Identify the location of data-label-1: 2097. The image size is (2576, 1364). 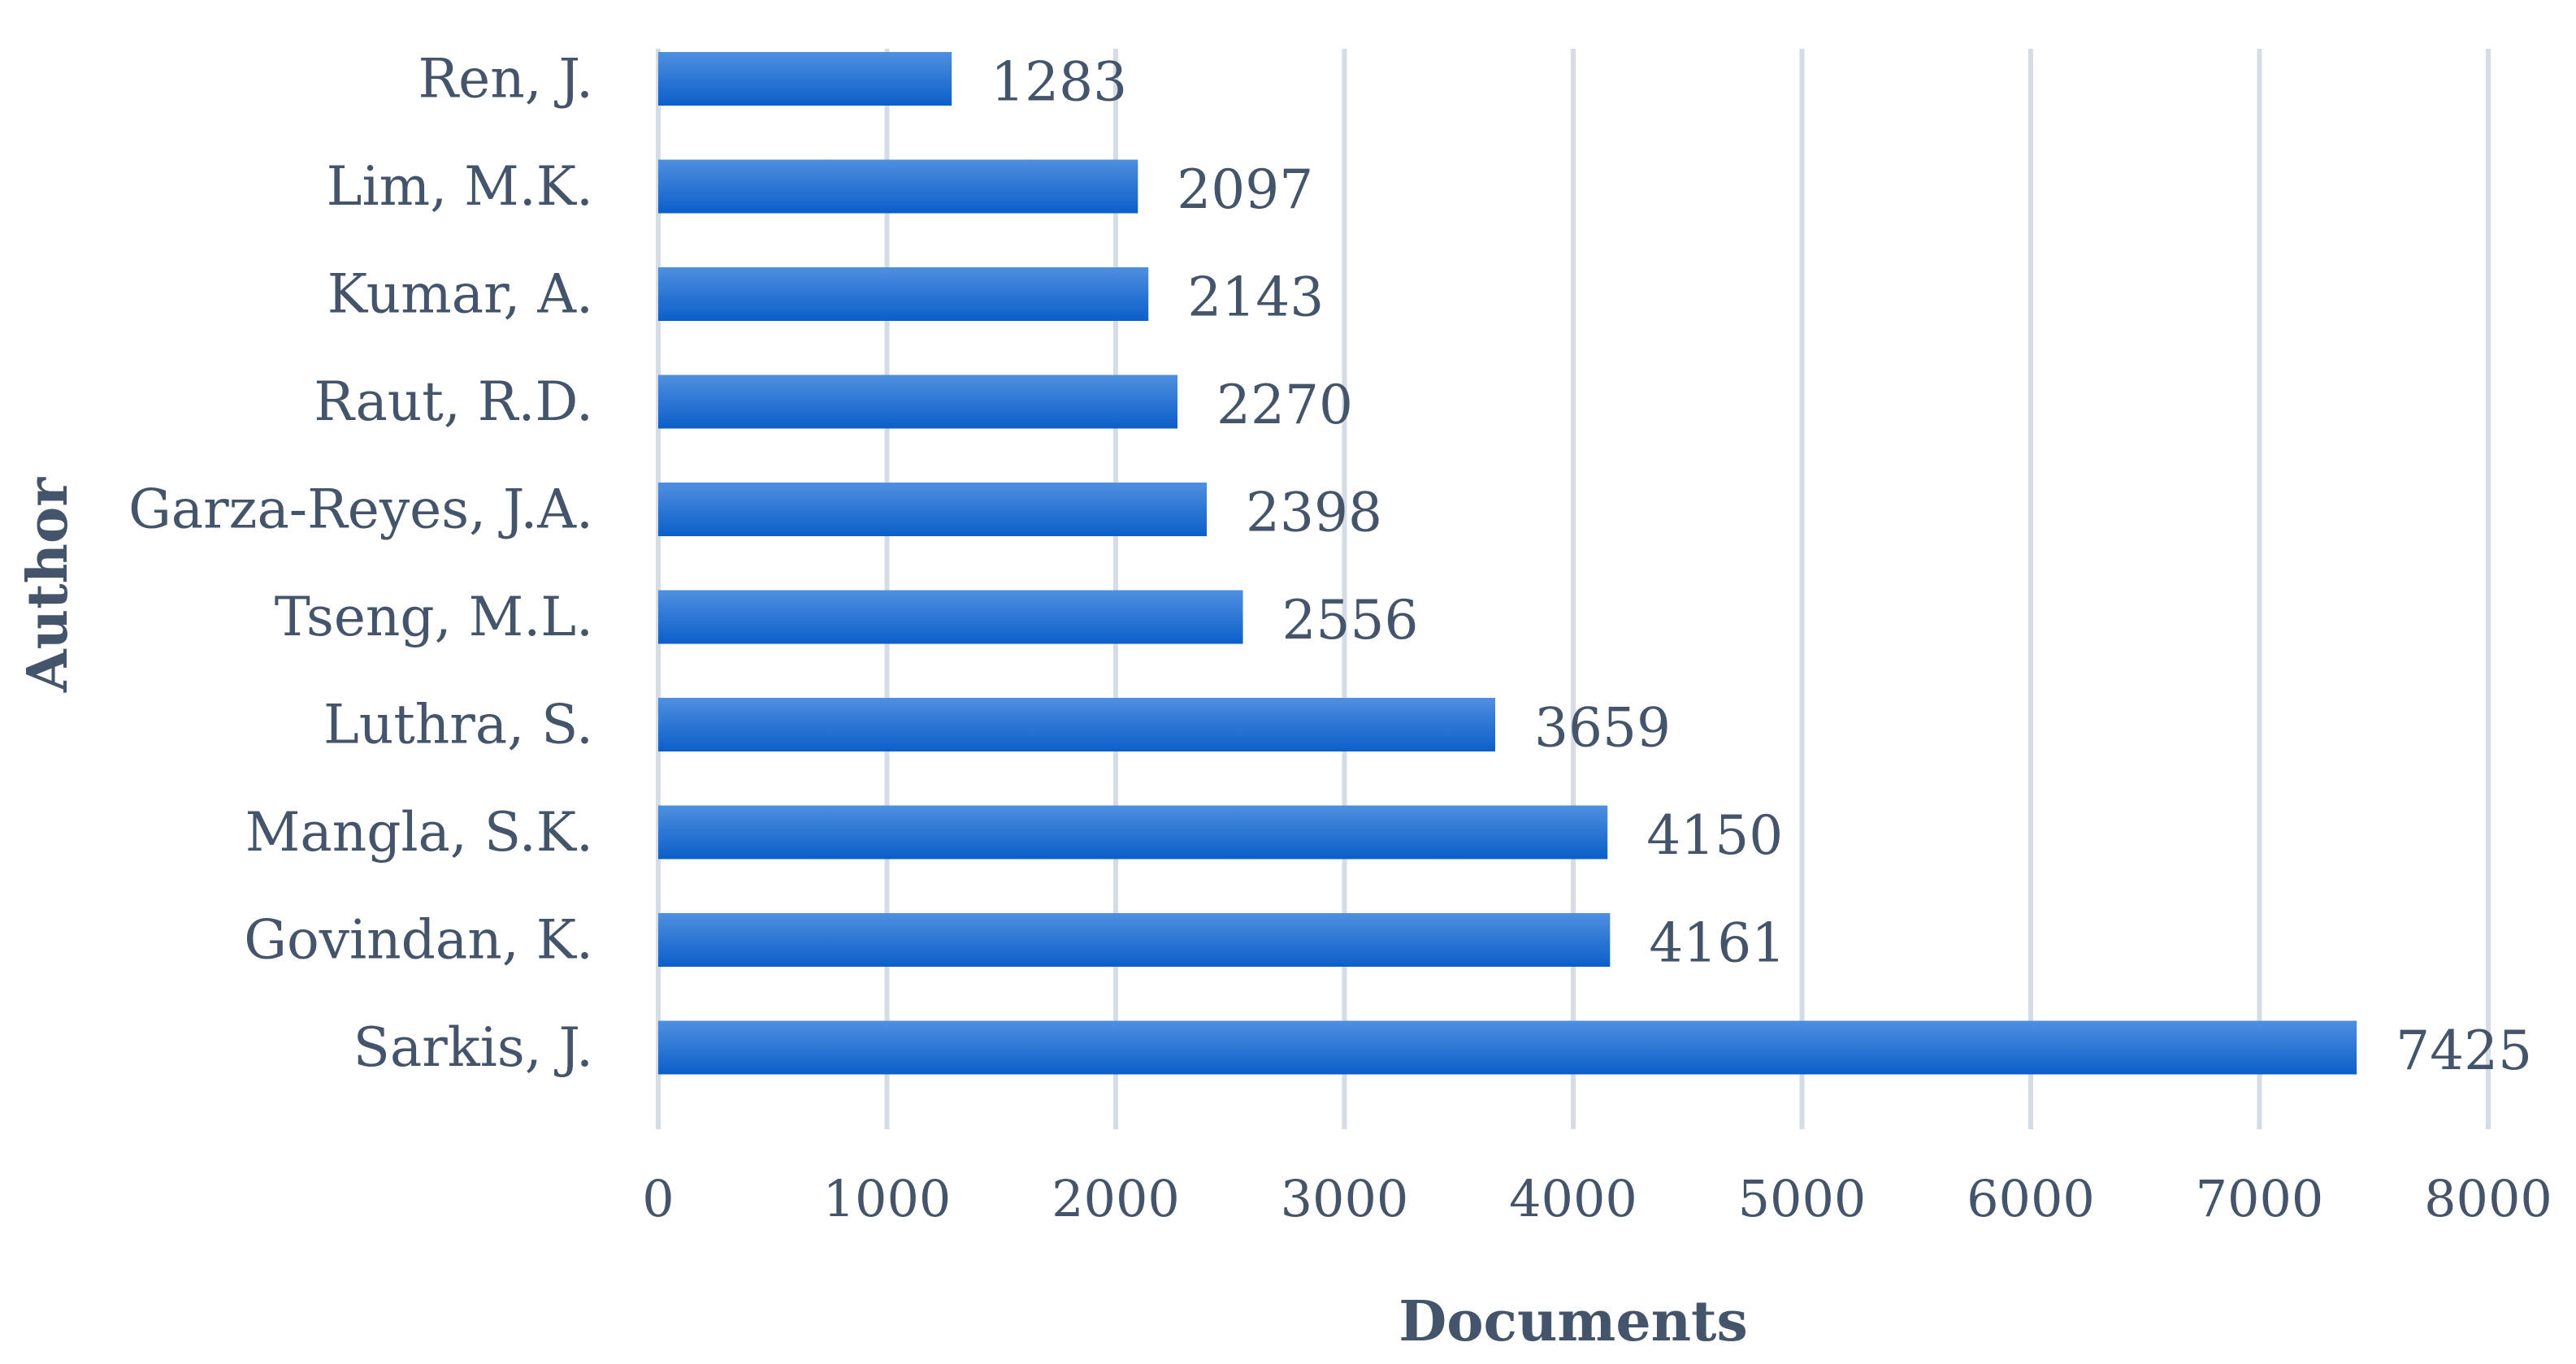
(1245, 189).